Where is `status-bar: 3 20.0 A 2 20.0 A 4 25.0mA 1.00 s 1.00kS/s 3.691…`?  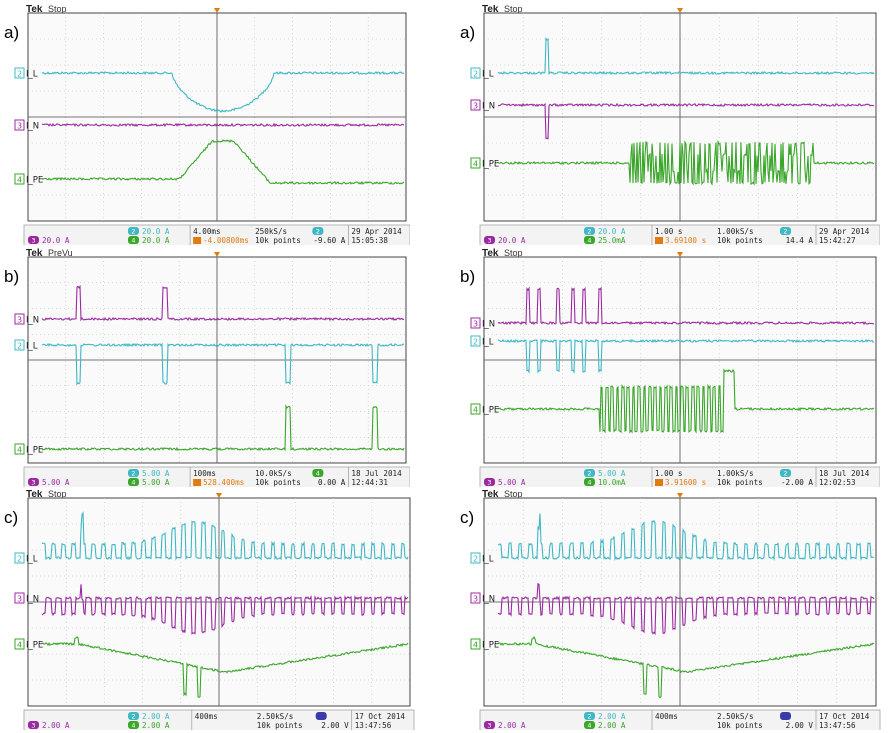 status-bar: 3 20.0 A 2 20.0 A 4 25.0mA 1.00 s 1.00kS/s 3.691… is located at coordinates (679, 234).